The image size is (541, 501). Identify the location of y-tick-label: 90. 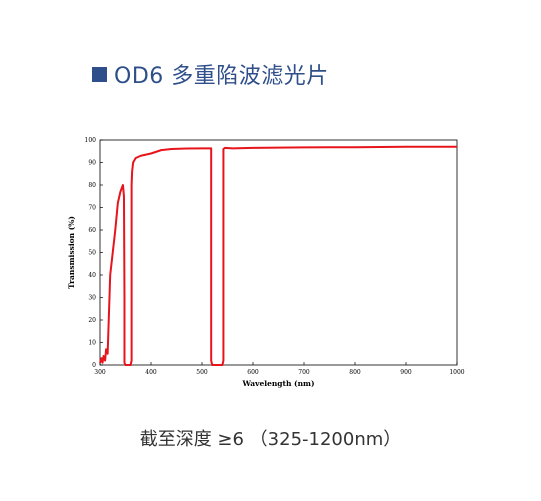
(92, 163).